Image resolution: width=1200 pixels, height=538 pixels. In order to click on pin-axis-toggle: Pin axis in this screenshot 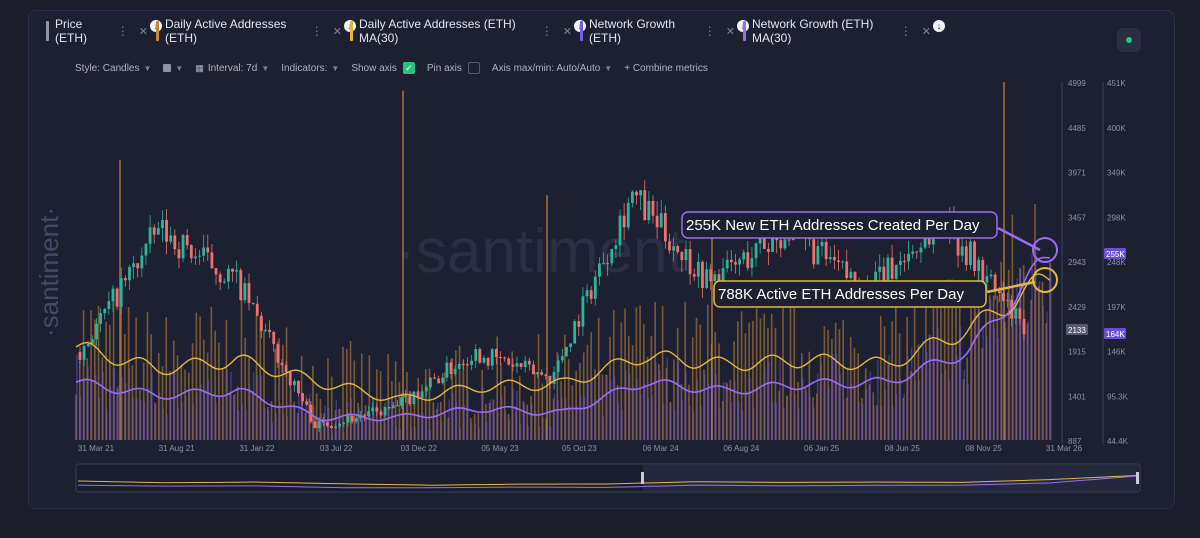, I will do `click(453, 68)`.